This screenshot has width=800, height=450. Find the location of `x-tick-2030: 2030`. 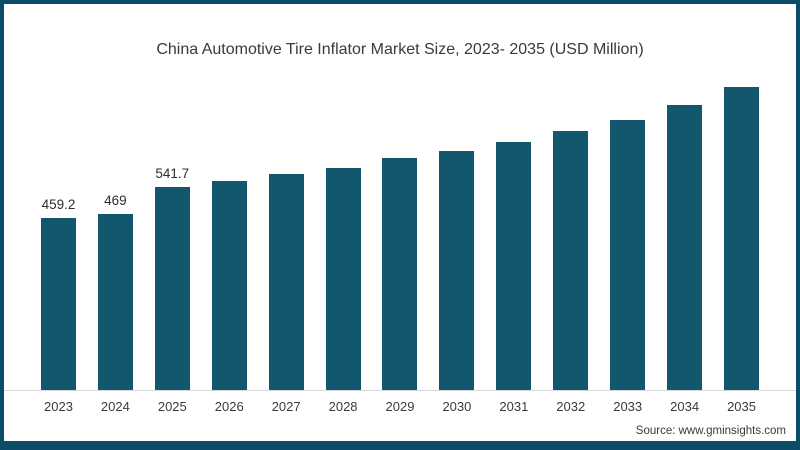

x-tick-2030: 2030 is located at coordinates (457, 406).